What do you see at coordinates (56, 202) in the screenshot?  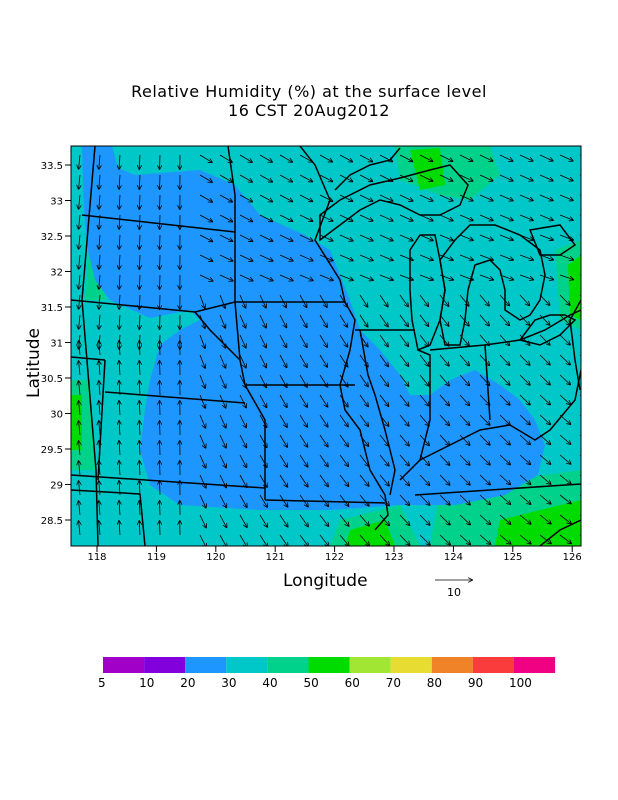 I see `y-tick-label: 33` at bounding box center [56, 202].